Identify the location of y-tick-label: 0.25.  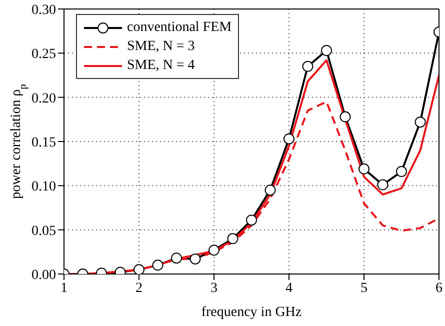
(44, 54).